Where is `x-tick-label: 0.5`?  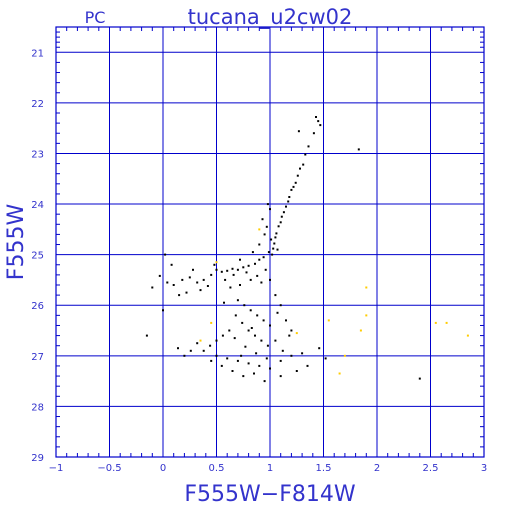 x-tick-label: 0.5 is located at coordinates (217, 468).